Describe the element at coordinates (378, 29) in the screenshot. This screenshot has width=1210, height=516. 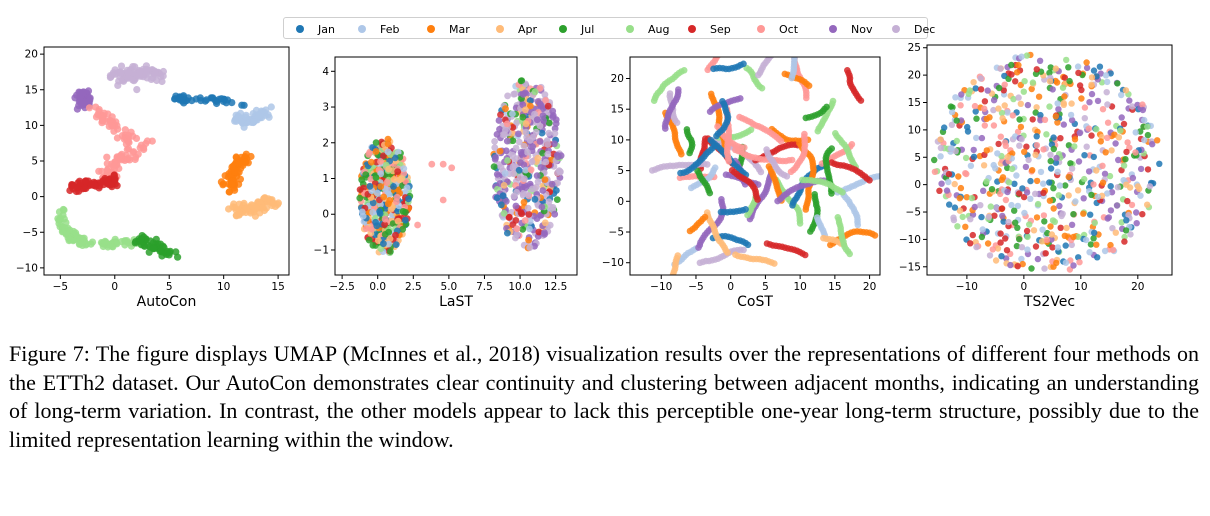
I see `legend-item-feb: Feb` at that location.